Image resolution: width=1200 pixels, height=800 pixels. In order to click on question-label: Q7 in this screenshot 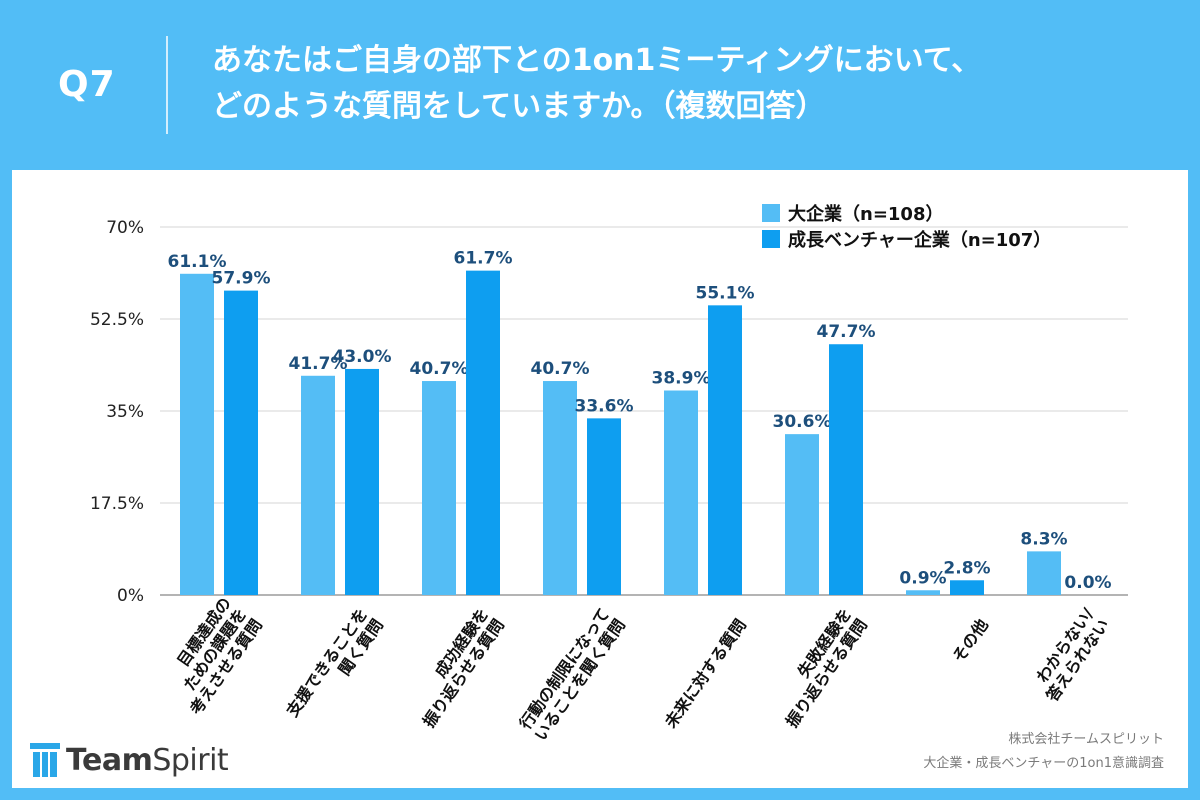, I will do `click(87, 84)`.